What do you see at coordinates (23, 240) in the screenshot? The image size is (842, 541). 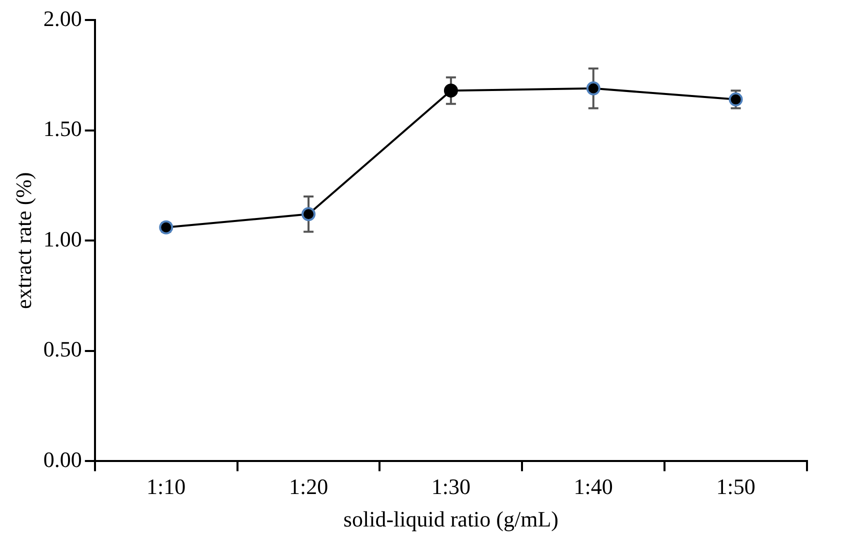 I see `y-axis-title: extract rate (%)` at bounding box center [23, 240].